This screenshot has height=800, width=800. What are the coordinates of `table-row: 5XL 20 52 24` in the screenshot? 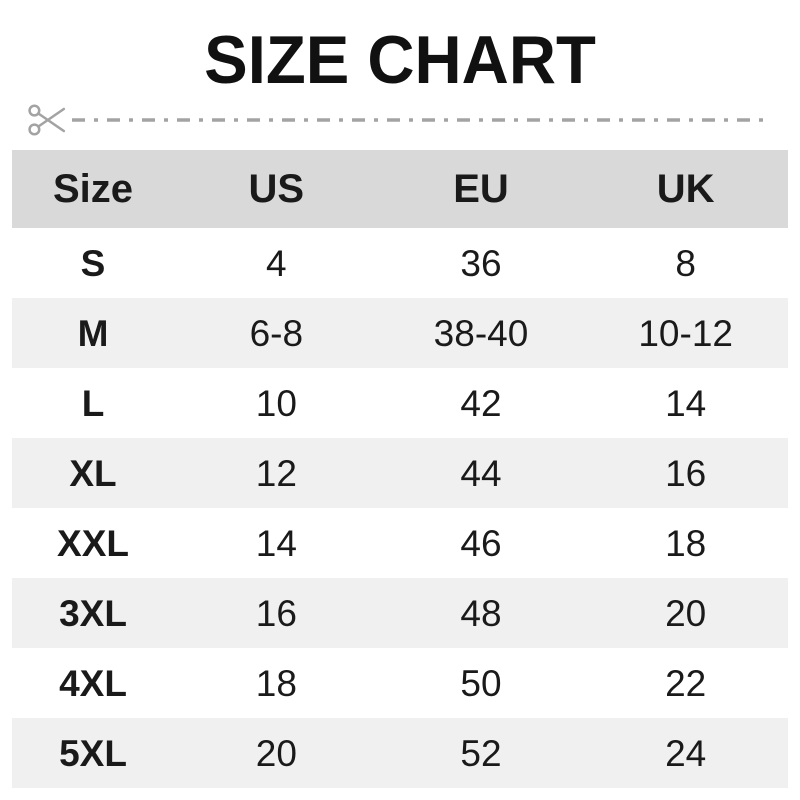 It's located at (400, 753).